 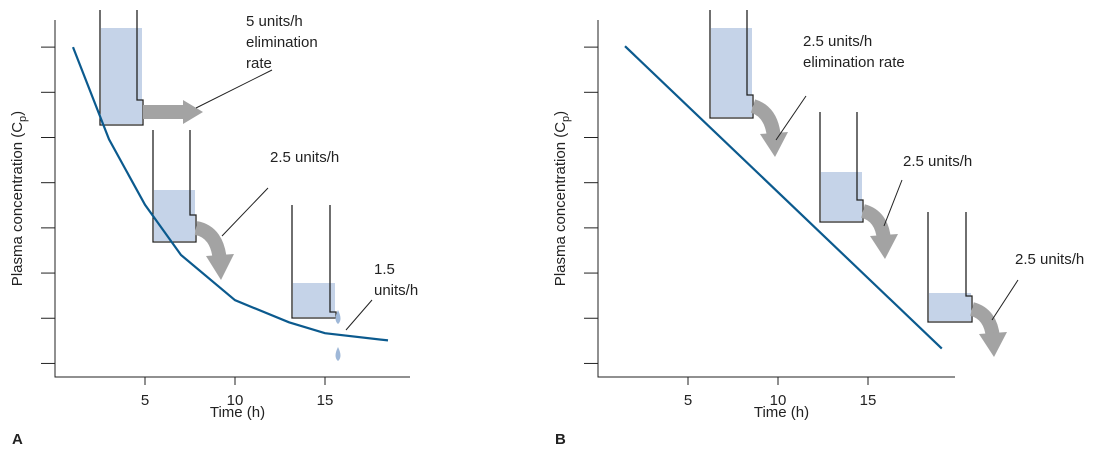 I want to click on annotation-line: 5 units/h, so click(x=274, y=21).